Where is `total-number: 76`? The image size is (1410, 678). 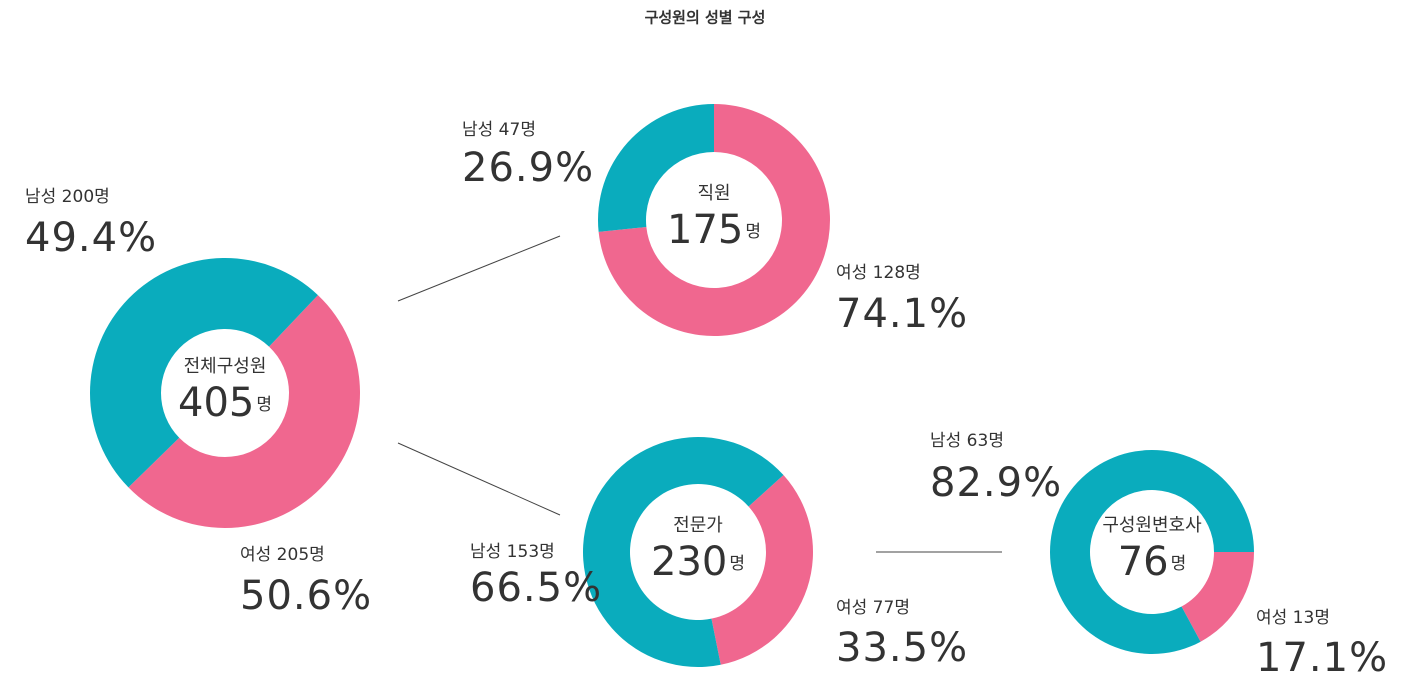 total-number: 76 is located at coordinates (1143, 562).